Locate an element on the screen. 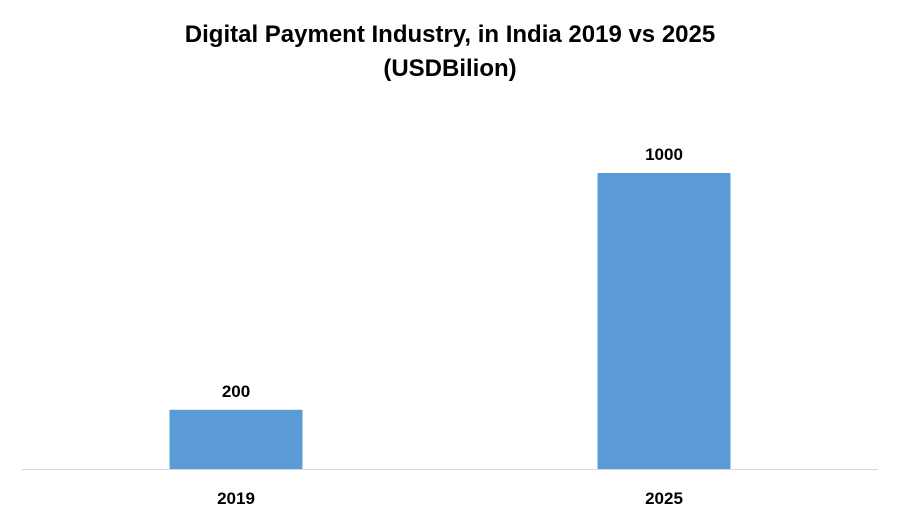 The height and width of the screenshot is (525, 900). x-tick-label-2025: 2025 is located at coordinates (664, 498).